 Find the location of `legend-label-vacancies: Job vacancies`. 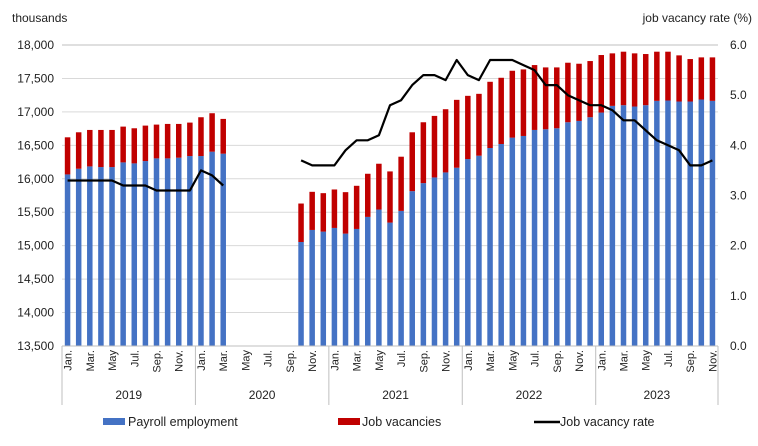

legend-label-vacancies: Job vacancies is located at coordinates (401, 422).